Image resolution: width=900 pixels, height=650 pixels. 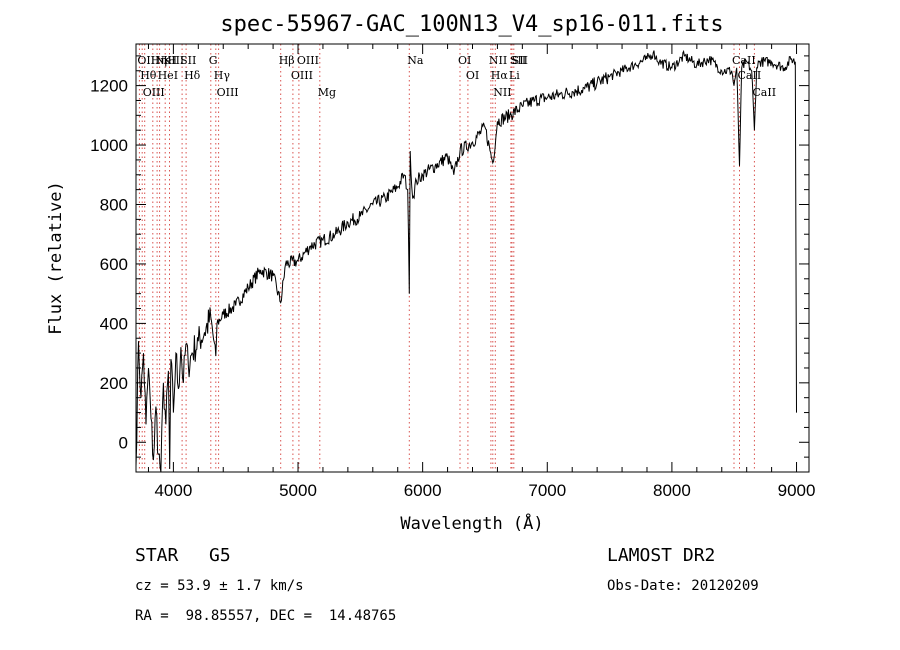 What do you see at coordinates (148, 75) in the screenshot?
I see `line-marker-label: Hθ` at bounding box center [148, 75].